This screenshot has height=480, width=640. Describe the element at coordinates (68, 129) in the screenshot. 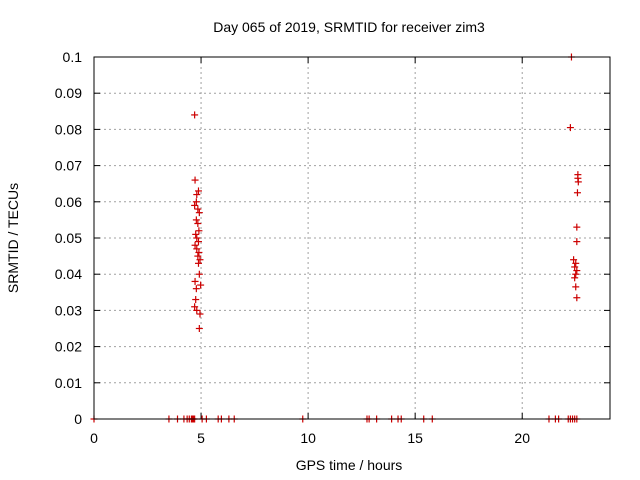

I see `y-tick-label: 0.08` at that location.